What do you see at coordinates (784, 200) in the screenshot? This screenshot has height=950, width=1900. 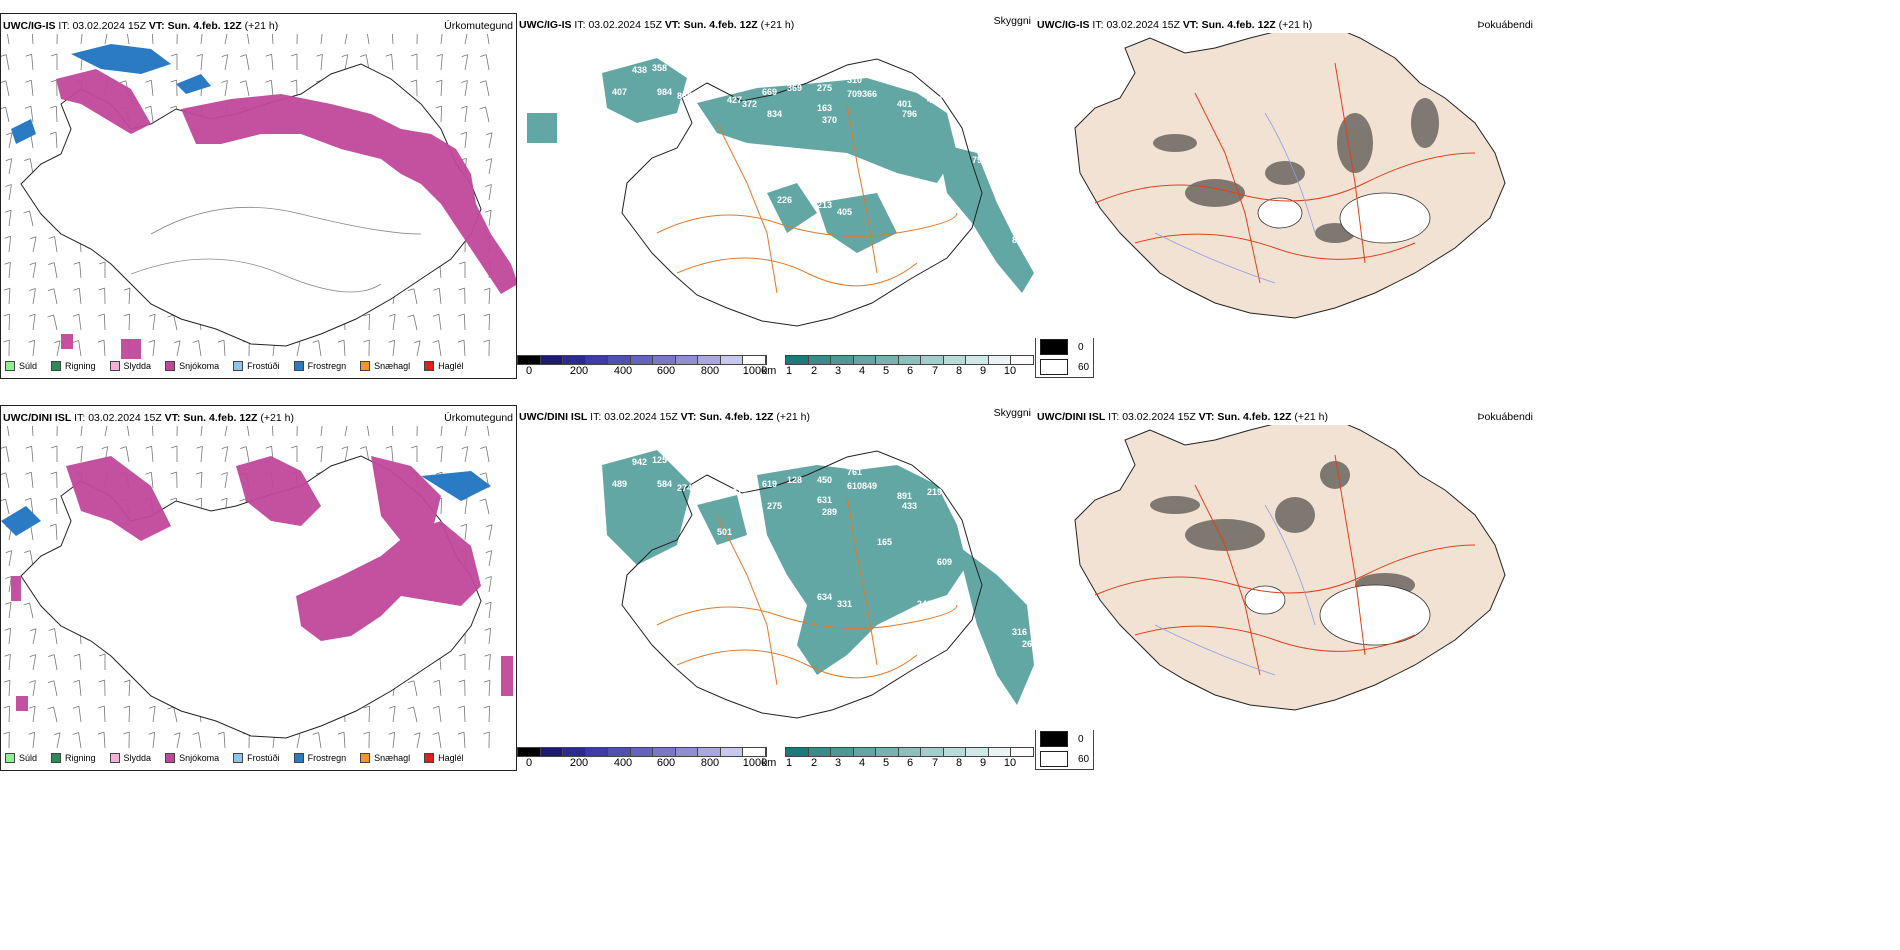 I see `visibility-value-label: 226` at bounding box center [784, 200].